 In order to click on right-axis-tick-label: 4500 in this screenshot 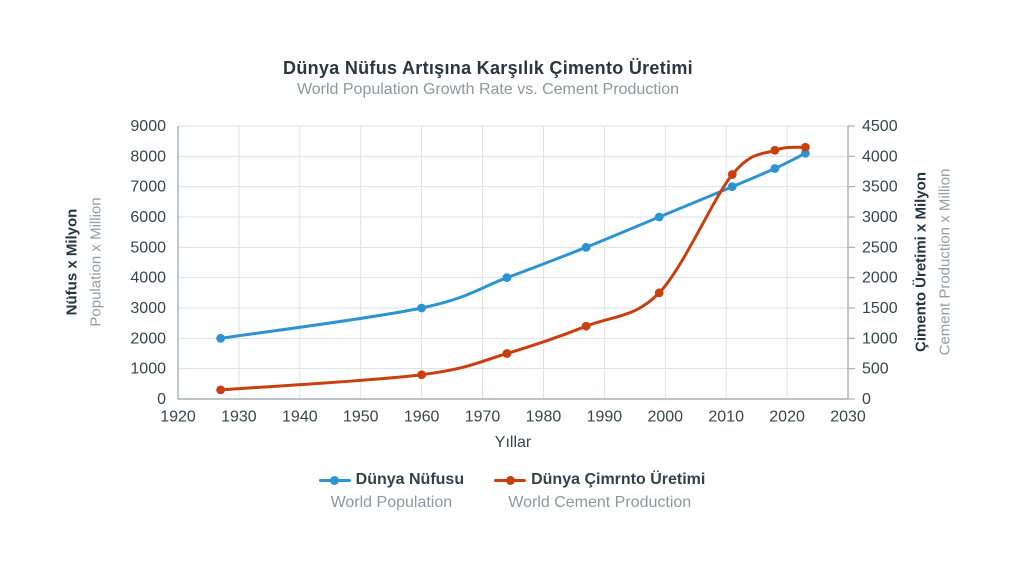, I will do `click(880, 126)`.